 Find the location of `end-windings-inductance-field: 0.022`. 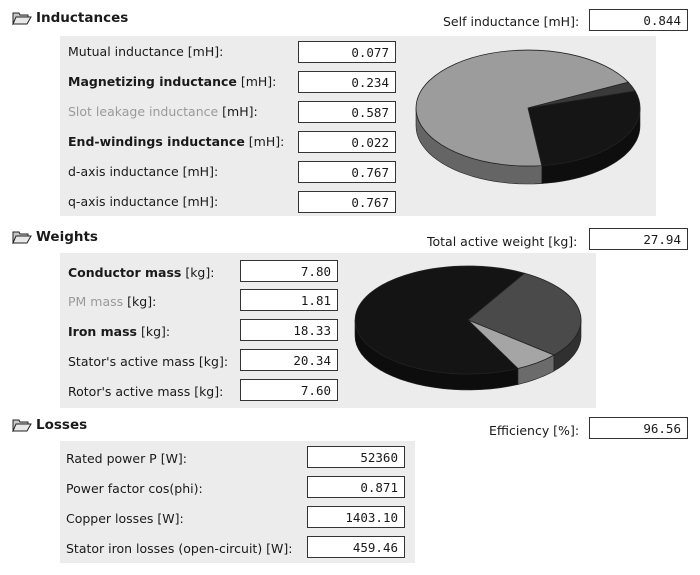

end-windings-inductance-field: 0.022 is located at coordinates (347, 142).